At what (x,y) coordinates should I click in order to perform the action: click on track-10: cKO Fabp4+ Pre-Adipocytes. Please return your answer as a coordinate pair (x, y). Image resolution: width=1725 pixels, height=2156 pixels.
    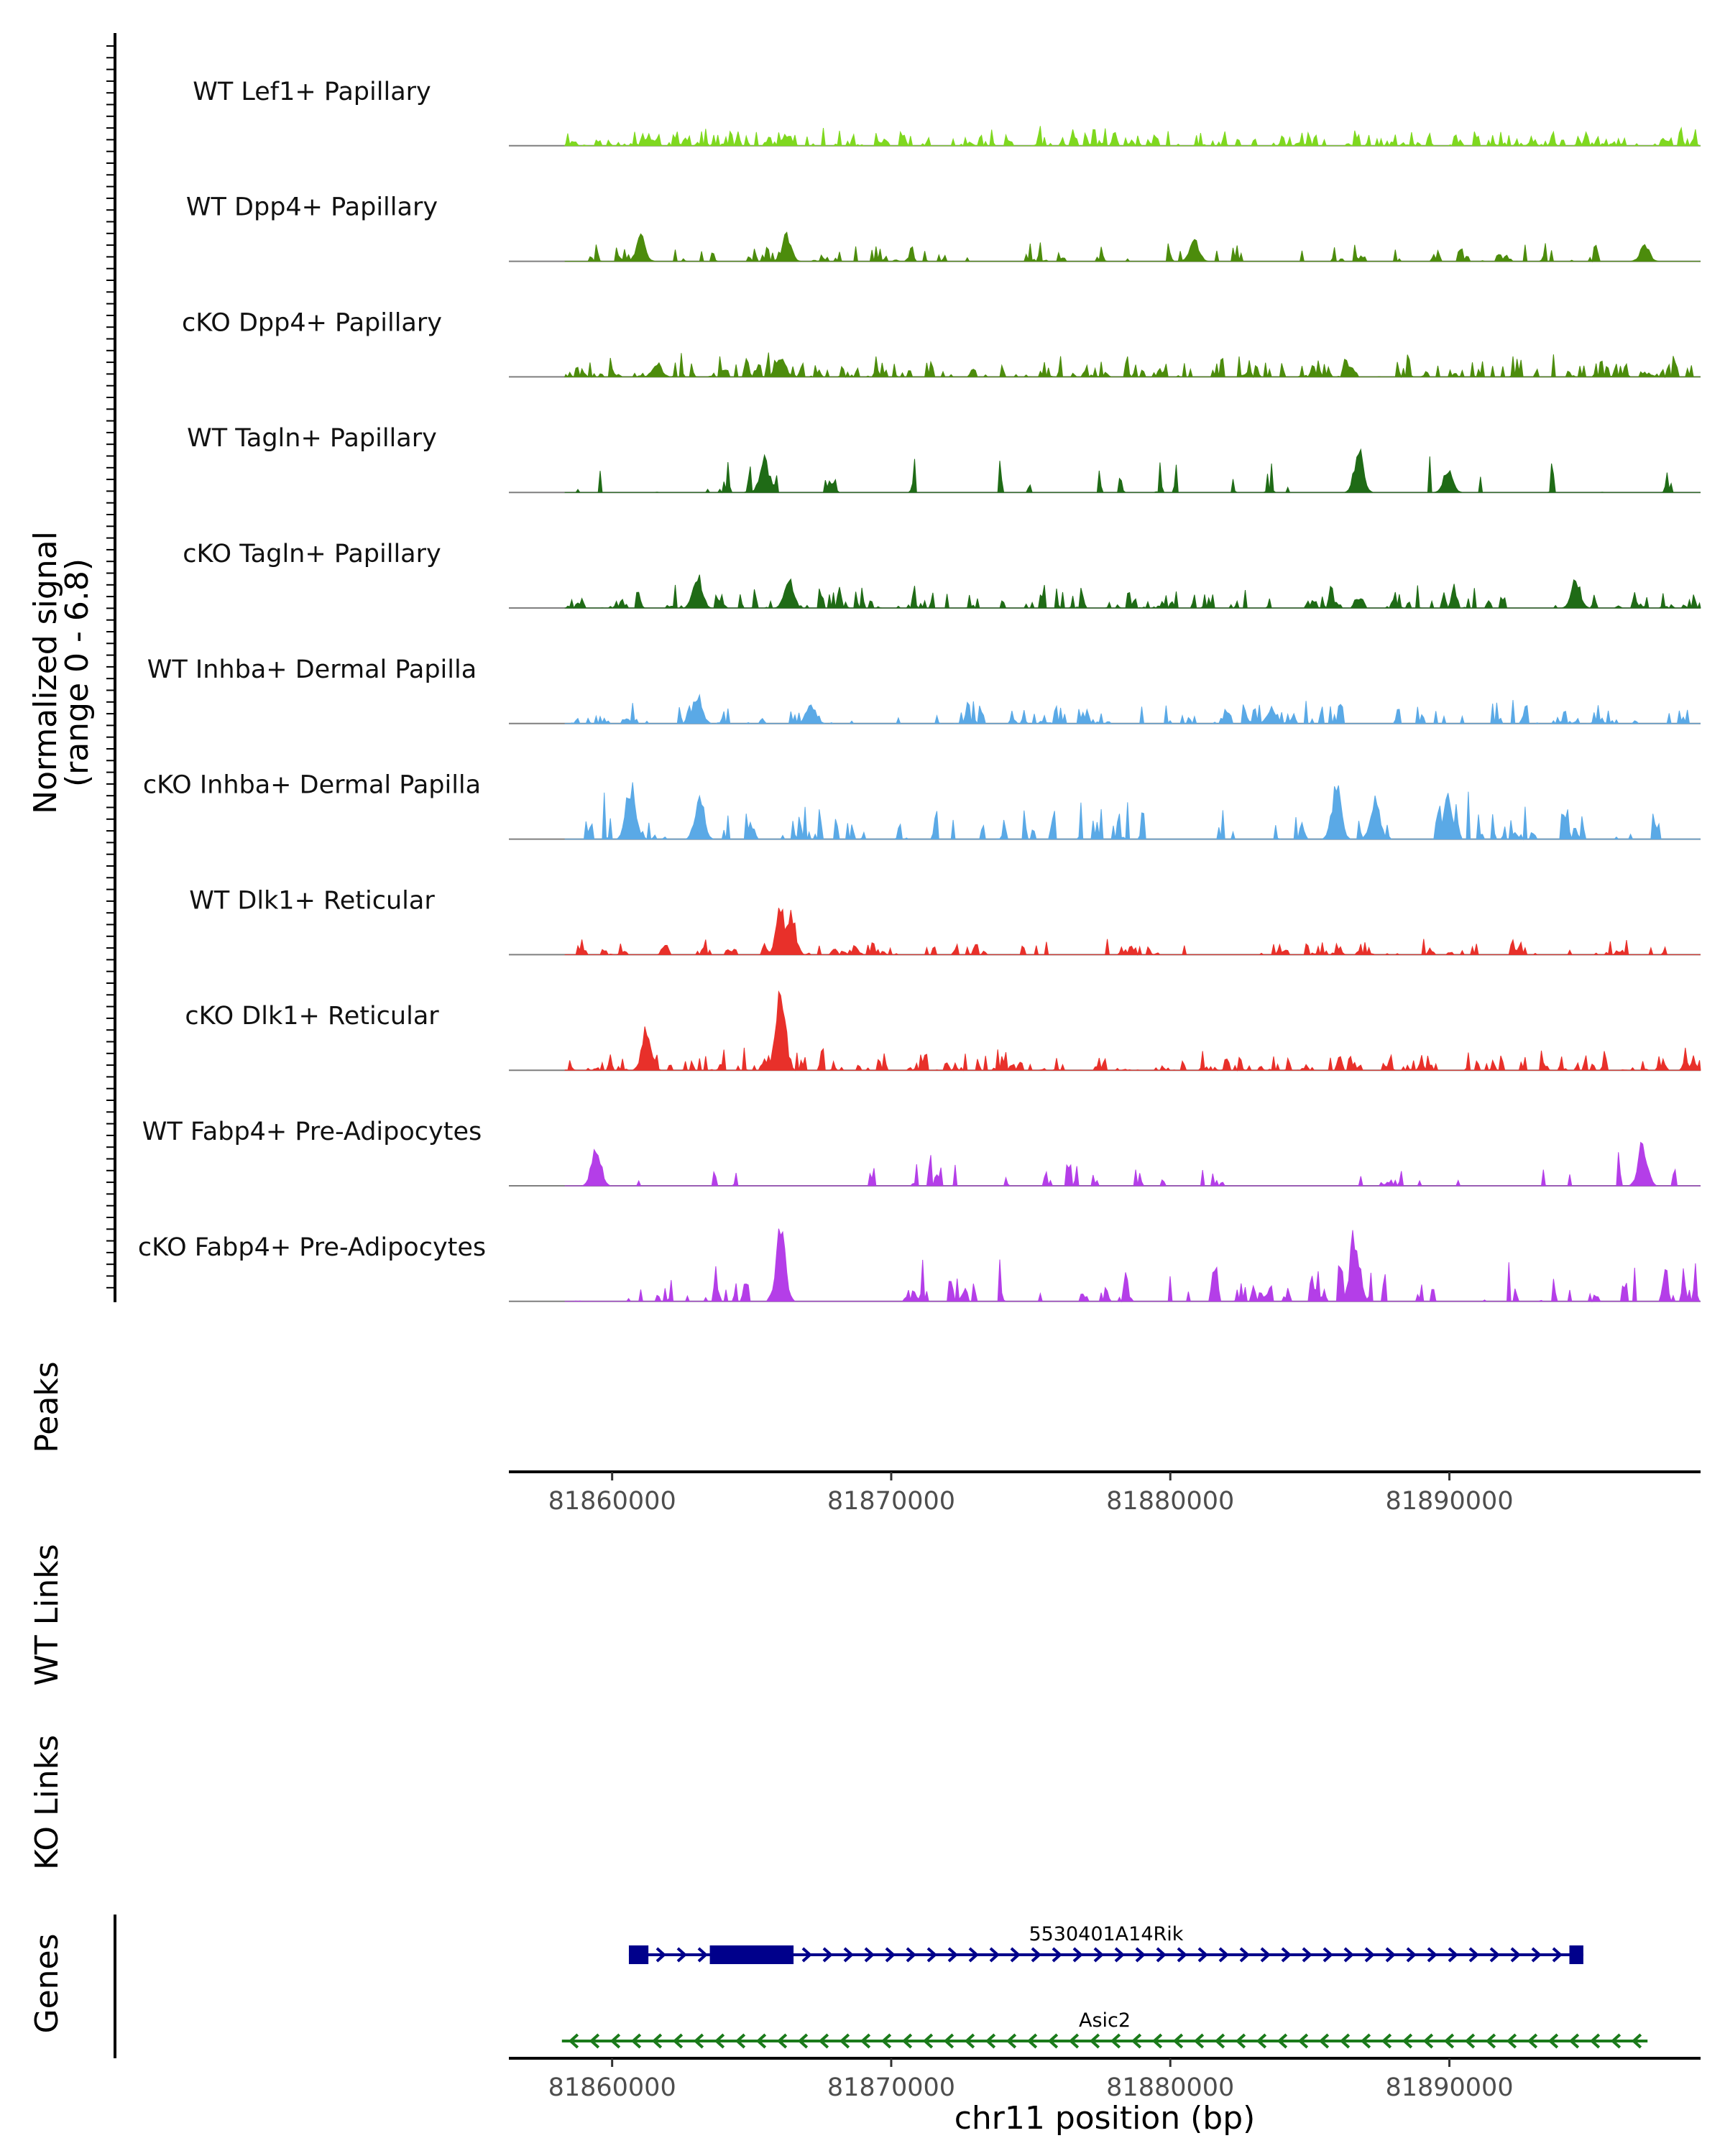
    Looking at the image, I should click on (919, 1266).